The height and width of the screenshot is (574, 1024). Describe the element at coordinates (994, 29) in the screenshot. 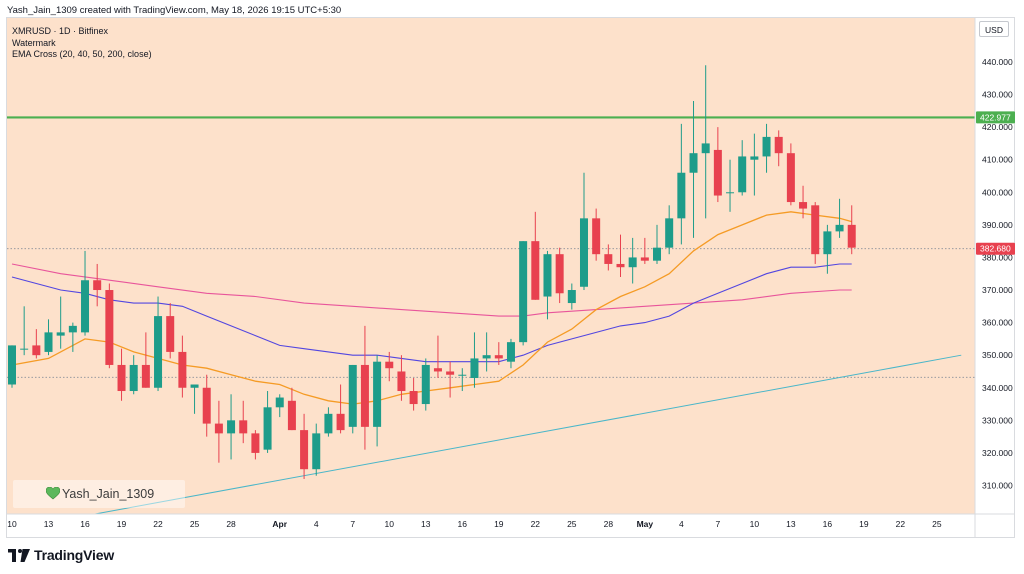

I see `currency-button: USD` at that location.